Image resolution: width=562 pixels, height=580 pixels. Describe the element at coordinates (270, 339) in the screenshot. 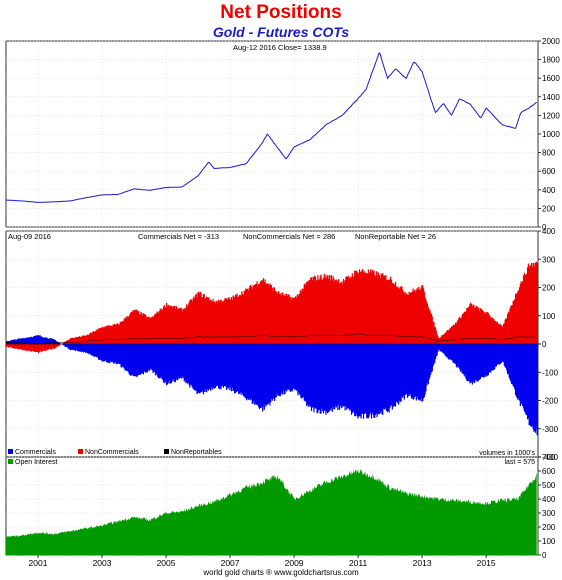

I see `nonreportables-line` at that location.